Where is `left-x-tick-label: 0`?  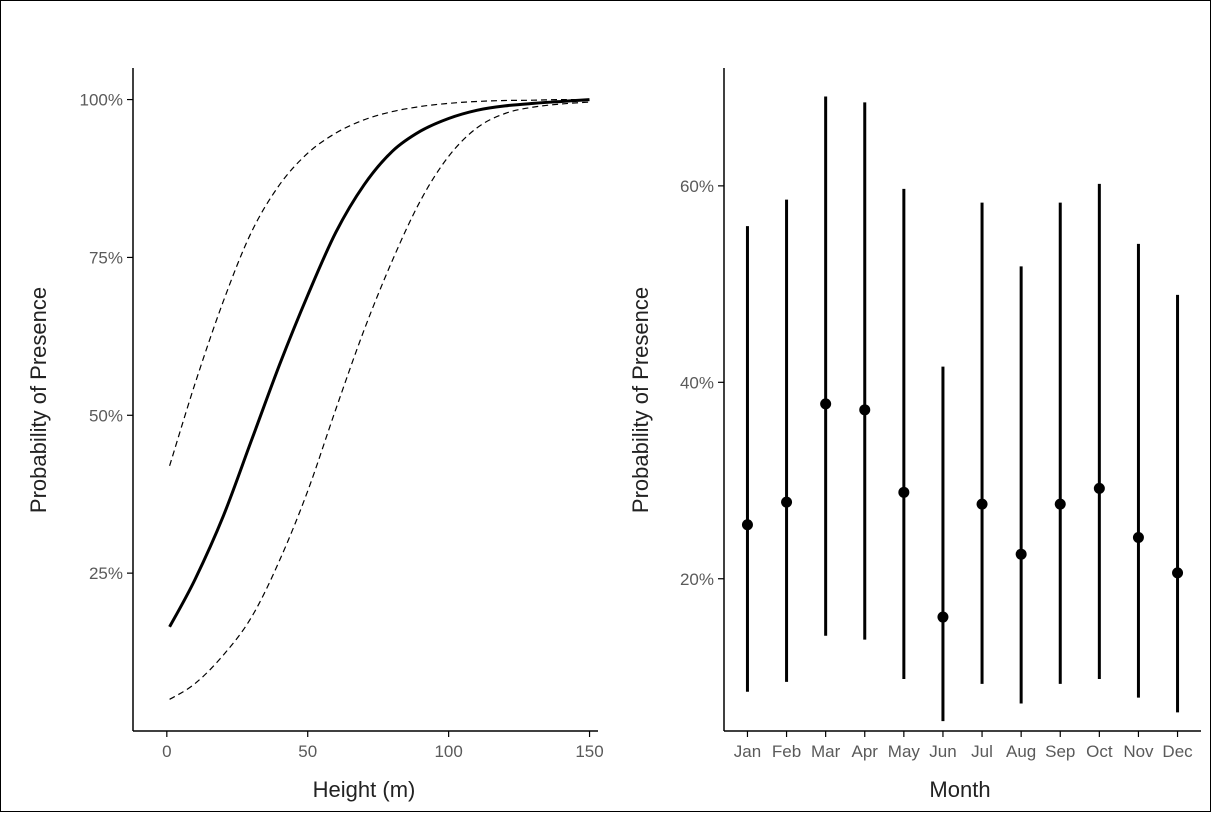
left-x-tick-label: 0 is located at coordinates (166, 751).